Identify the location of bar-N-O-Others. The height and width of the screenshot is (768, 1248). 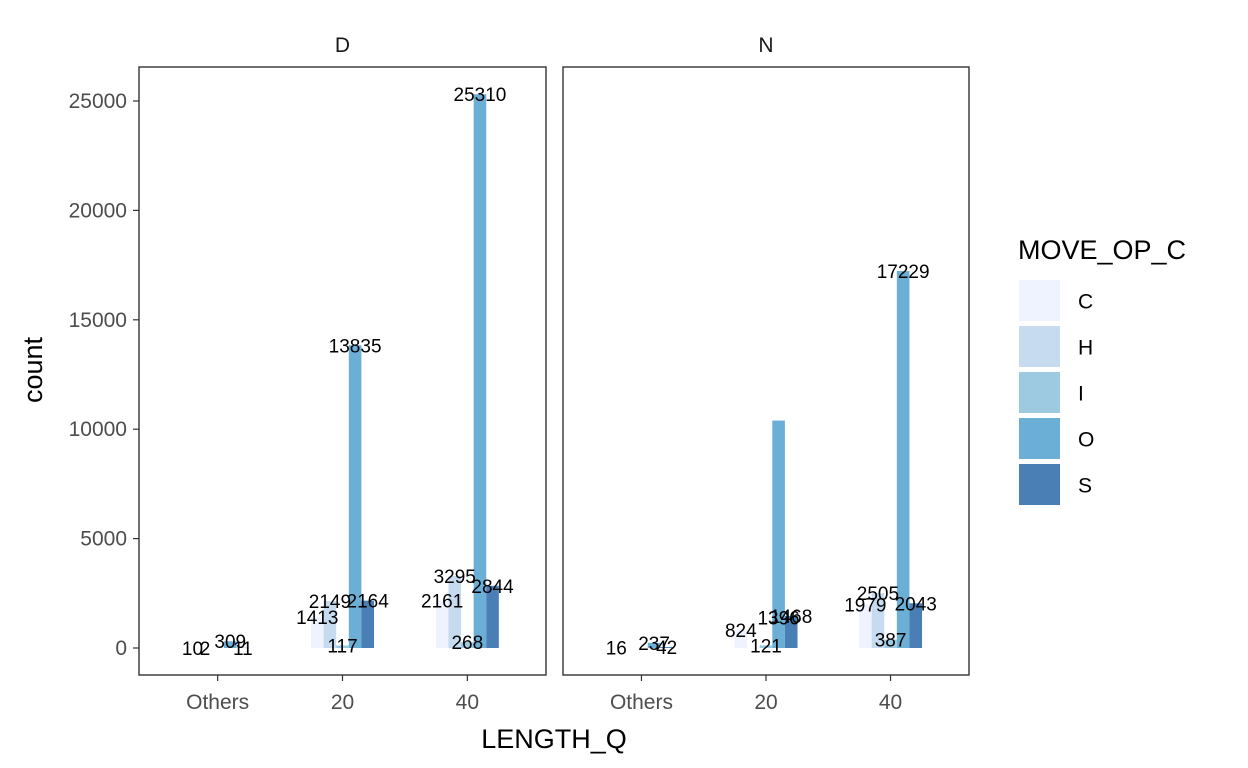
(654, 645).